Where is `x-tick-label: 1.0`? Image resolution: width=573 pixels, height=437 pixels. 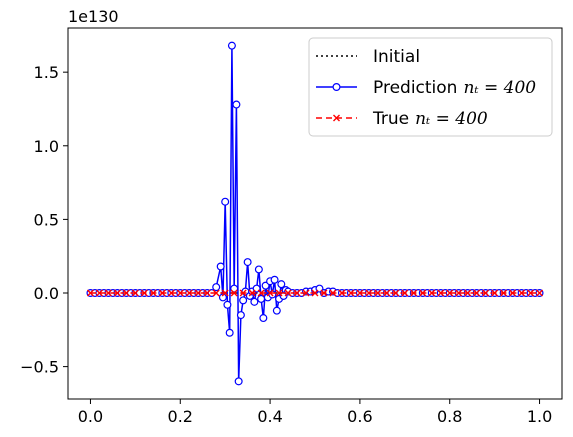
x-tick-label: 1.0 is located at coordinates (539, 416).